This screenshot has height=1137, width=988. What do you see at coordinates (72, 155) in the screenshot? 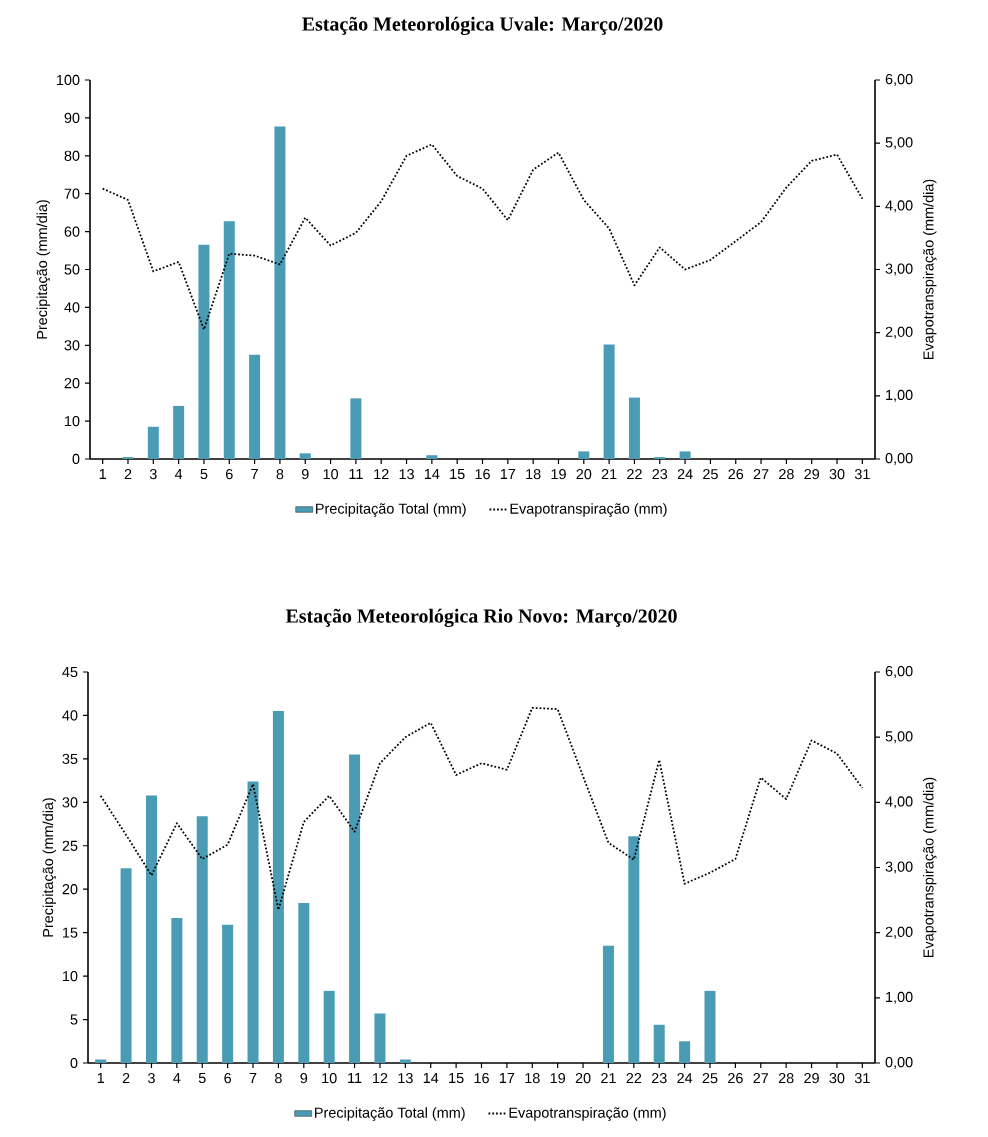
I see `y-tick-label: 80` at bounding box center [72, 155].